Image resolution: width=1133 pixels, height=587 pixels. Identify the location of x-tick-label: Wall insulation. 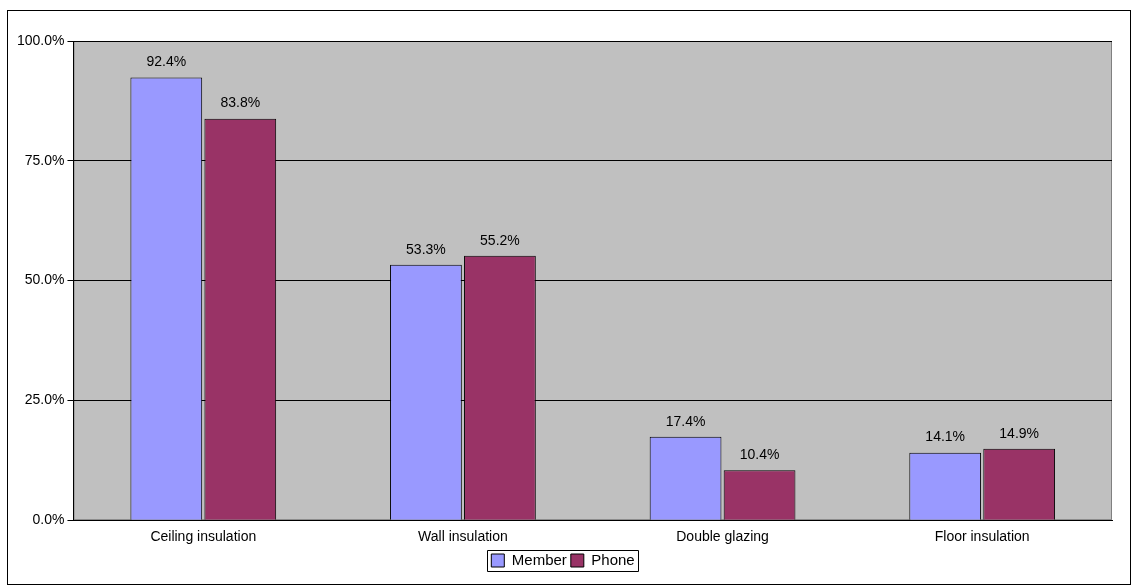
(463, 536).